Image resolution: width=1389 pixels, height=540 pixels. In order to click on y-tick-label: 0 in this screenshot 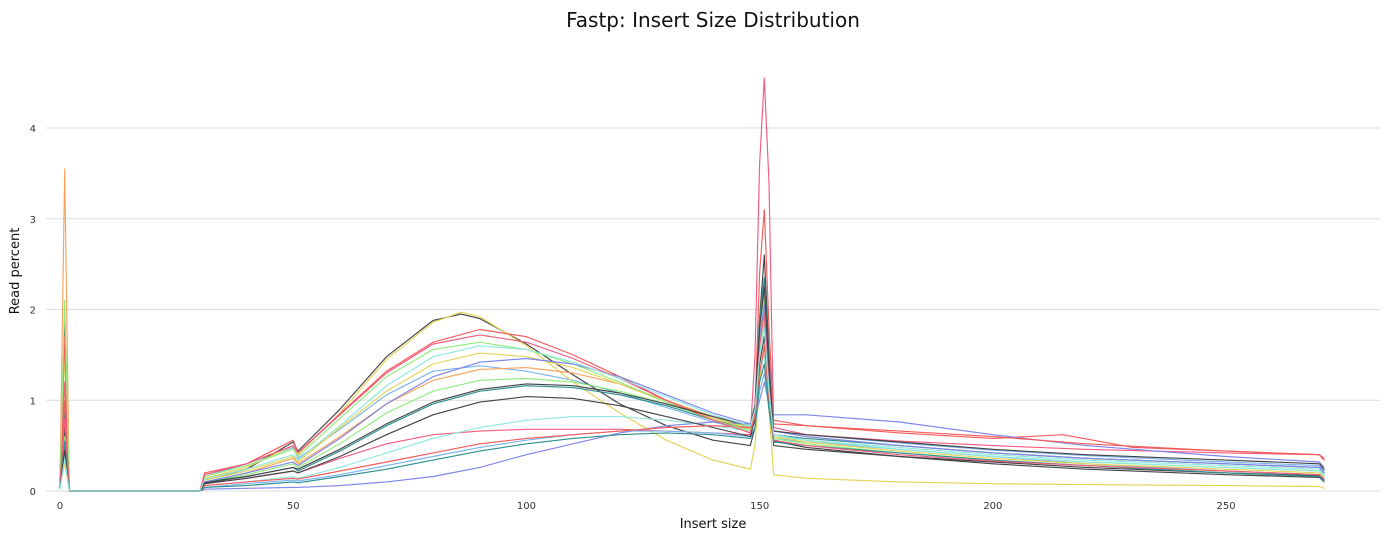, I will do `click(33, 492)`.